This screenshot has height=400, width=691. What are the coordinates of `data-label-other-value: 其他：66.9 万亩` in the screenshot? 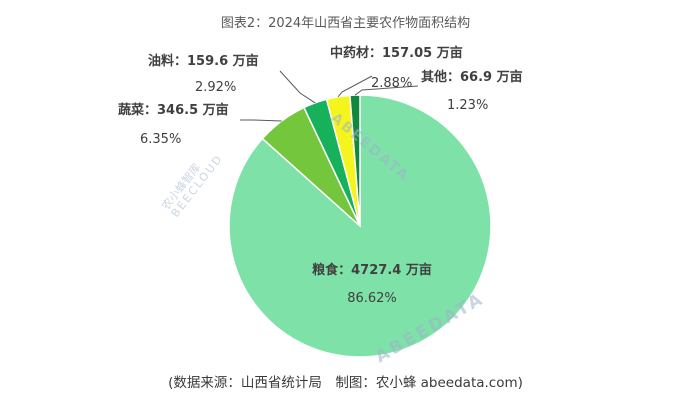 It's located at (472, 77).